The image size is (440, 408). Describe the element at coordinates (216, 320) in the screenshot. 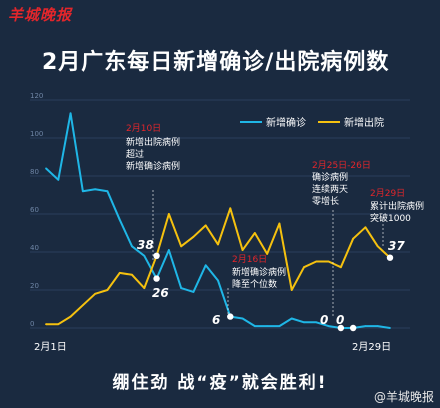

I see `value-label-confirmed-feb16: 6` at that location.